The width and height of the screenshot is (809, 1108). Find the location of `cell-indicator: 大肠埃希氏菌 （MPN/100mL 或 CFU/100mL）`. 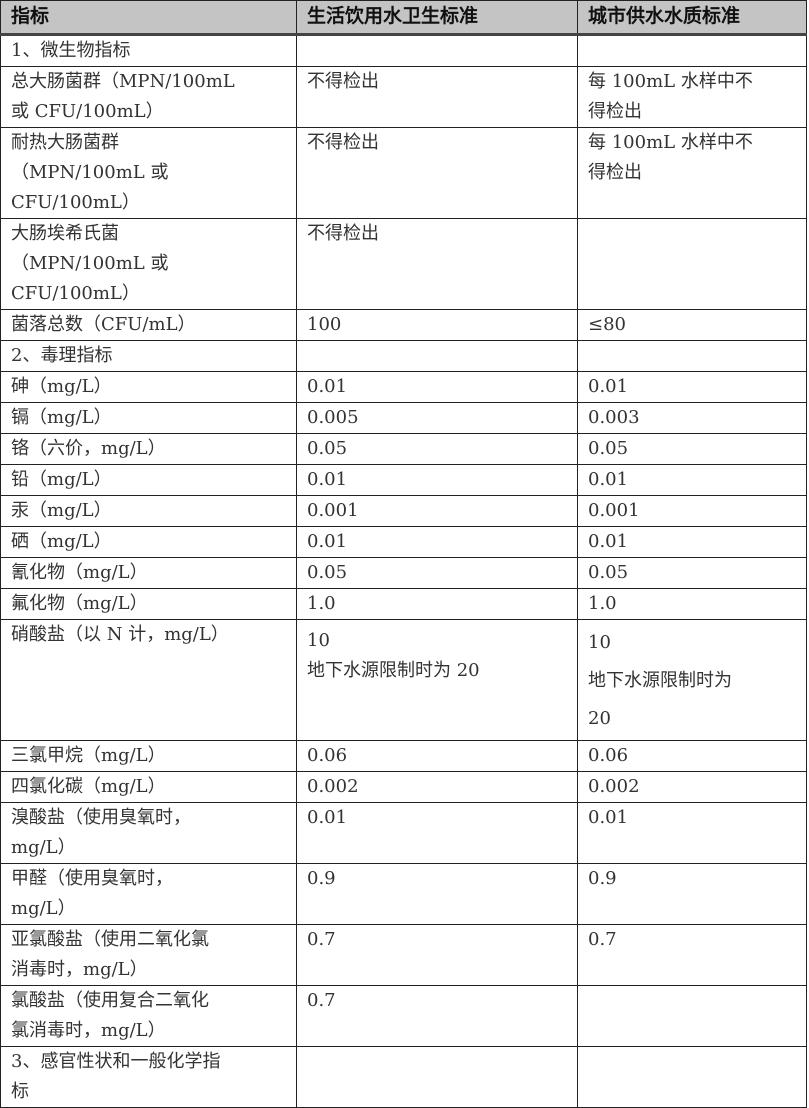

cell-indicator: 大肠埃希氏菌 （MPN/100mL 或 CFU/100mL） is located at coordinates (148, 264).